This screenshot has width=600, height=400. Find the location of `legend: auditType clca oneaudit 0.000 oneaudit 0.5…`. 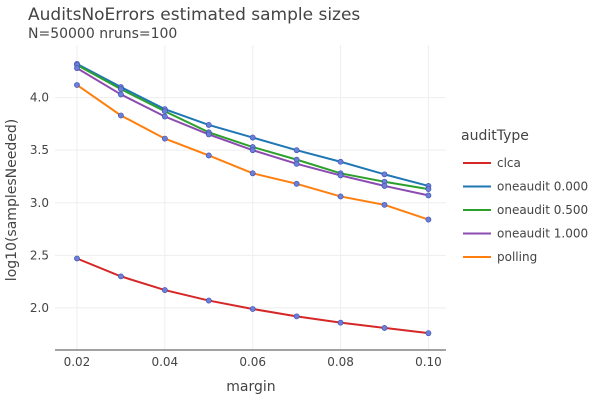

legend: auditType clca oneaudit 0.000 oneaudit 0.5… is located at coordinates (524, 196).